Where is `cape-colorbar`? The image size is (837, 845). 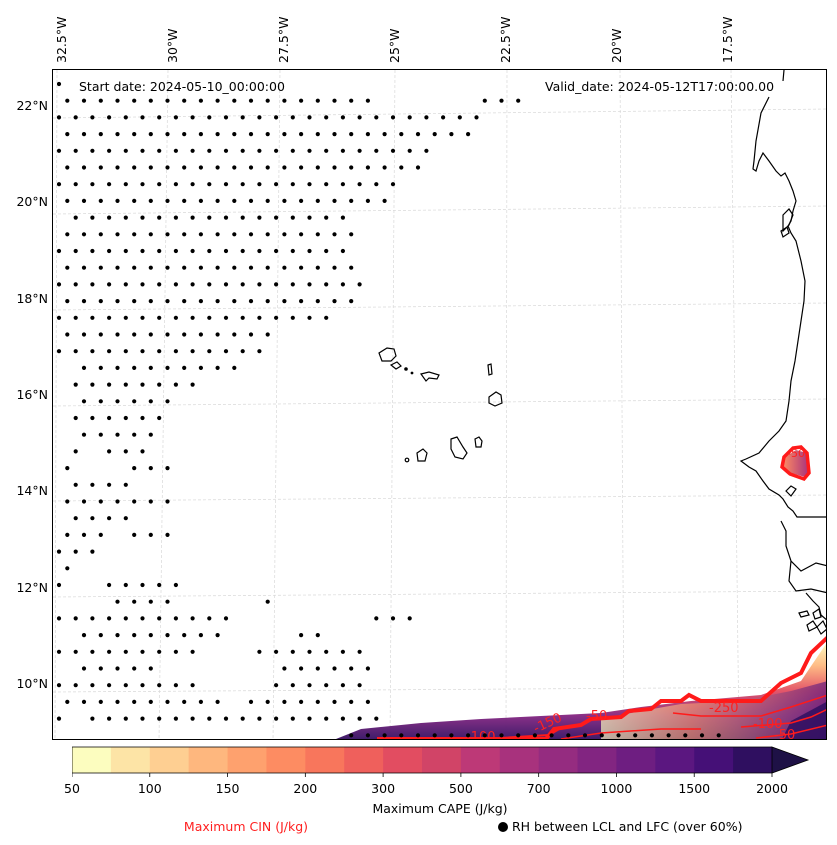
cape-colorbar is located at coordinates (441, 761).